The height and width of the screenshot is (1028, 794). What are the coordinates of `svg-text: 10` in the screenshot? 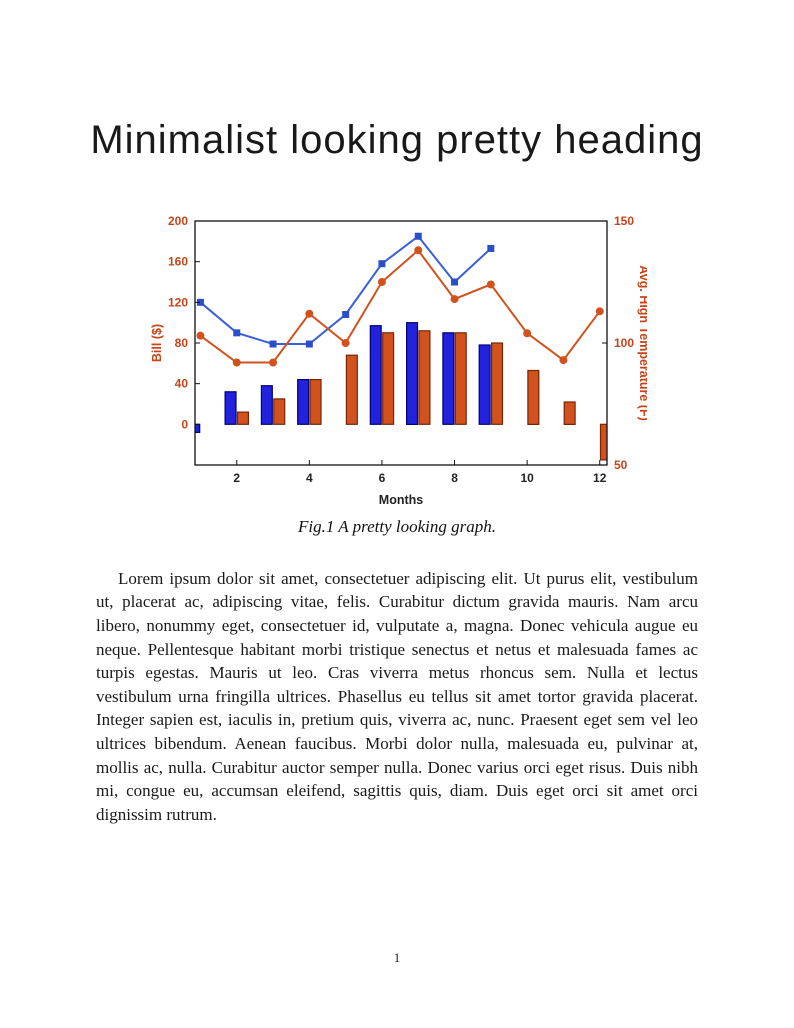 It's located at (527, 478).